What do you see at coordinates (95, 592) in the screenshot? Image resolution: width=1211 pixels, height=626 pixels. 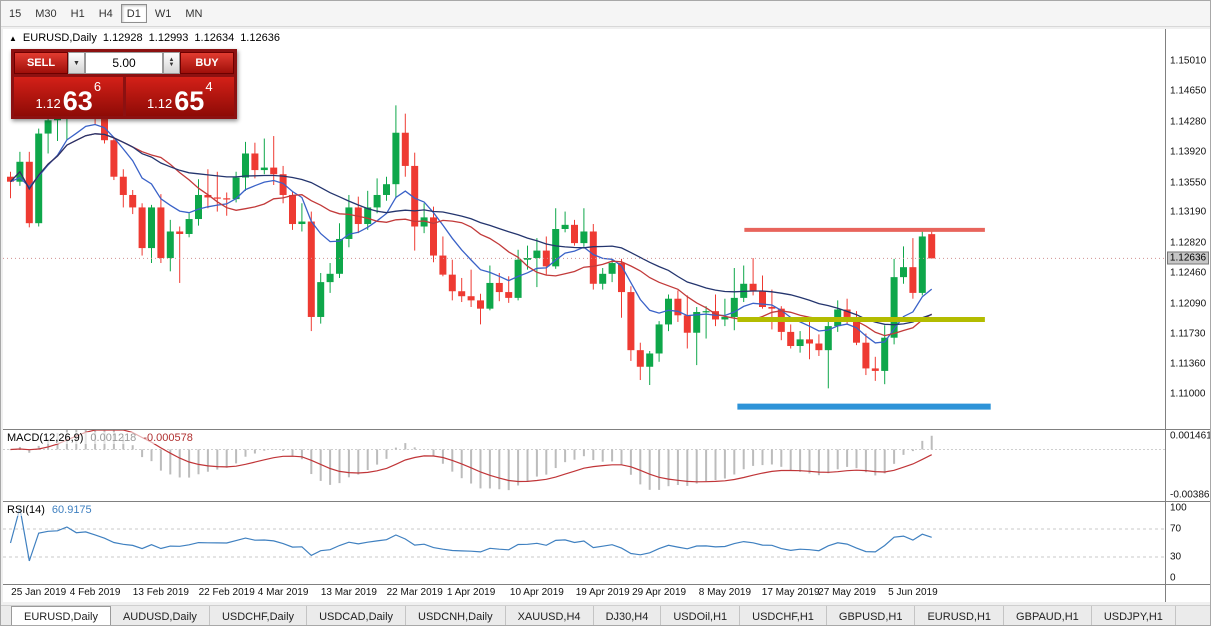 I see `date-tick-label: 4 Feb 2019` at bounding box center [95, 592].